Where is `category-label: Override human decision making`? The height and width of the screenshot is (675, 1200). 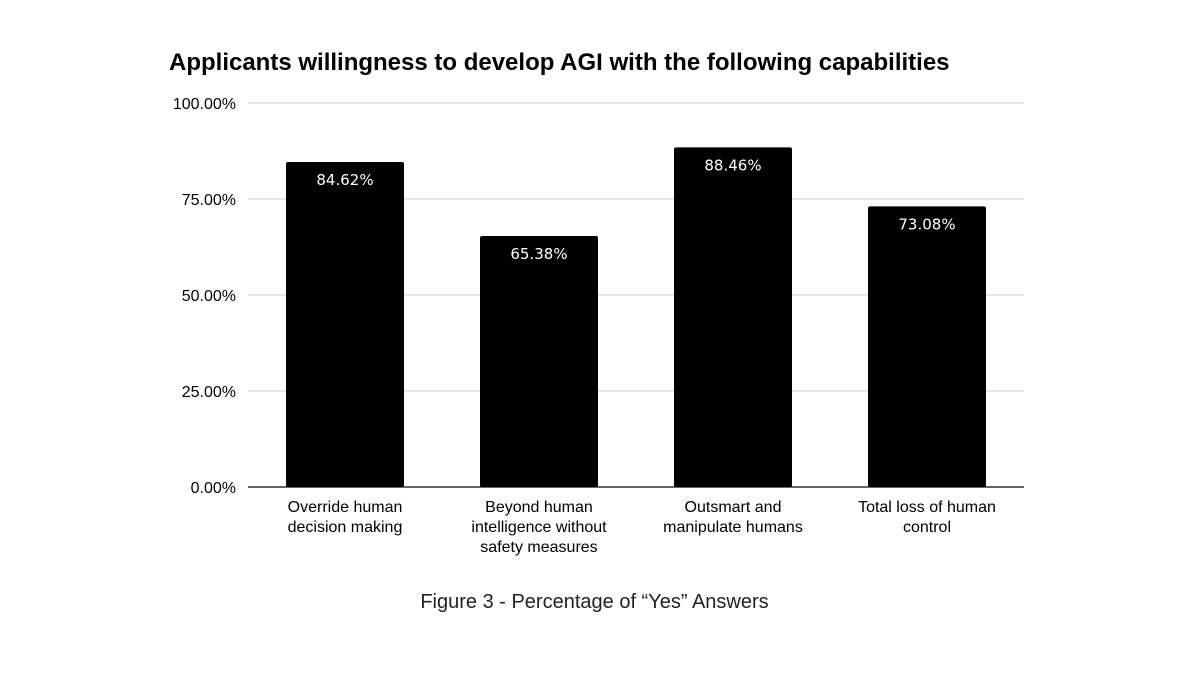
category-label: Override human decision making is located at coordinates (345, 517).